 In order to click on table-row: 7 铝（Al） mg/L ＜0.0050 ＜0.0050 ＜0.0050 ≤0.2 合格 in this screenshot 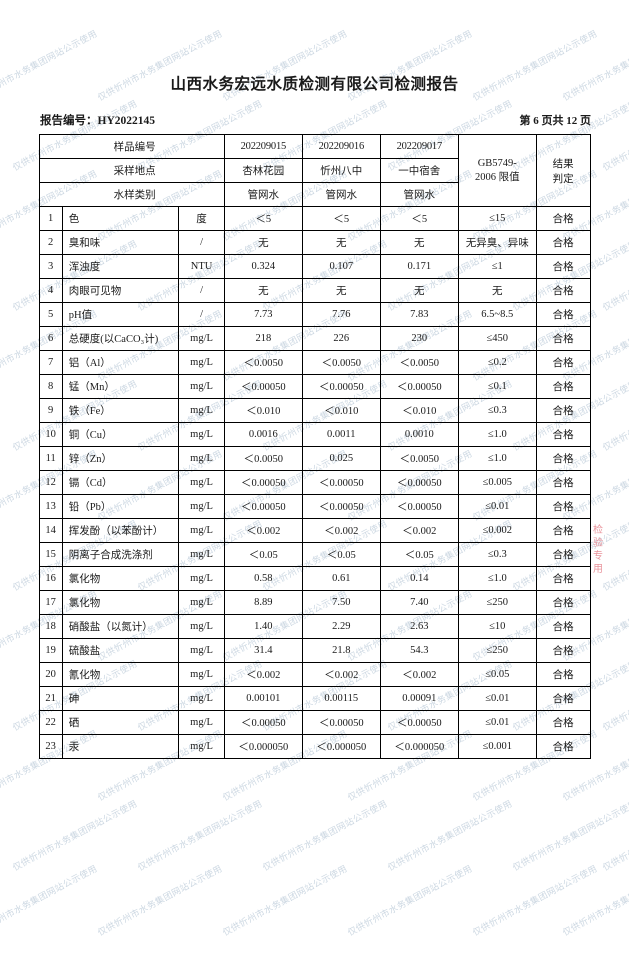, I will do `click(314, 362)`.